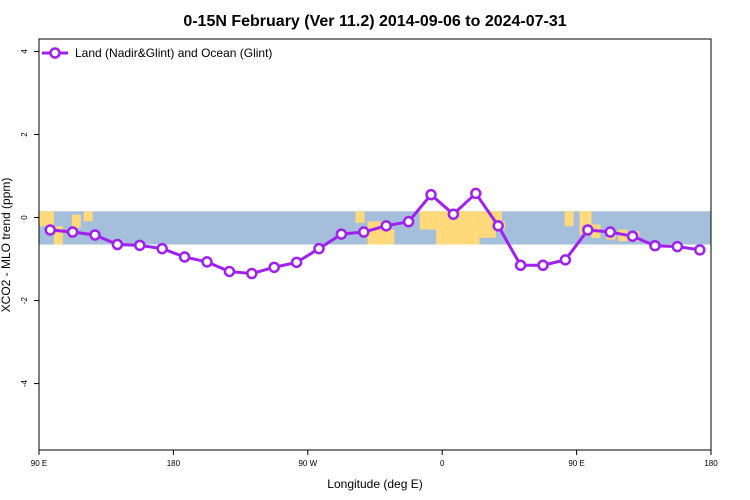 This screenshot has height=500, width=750. Describe the element at coordinates (374, 459) in the screenshot. I see `x-axis: 90 E 180 90 W 0 90 E 180` at that location.